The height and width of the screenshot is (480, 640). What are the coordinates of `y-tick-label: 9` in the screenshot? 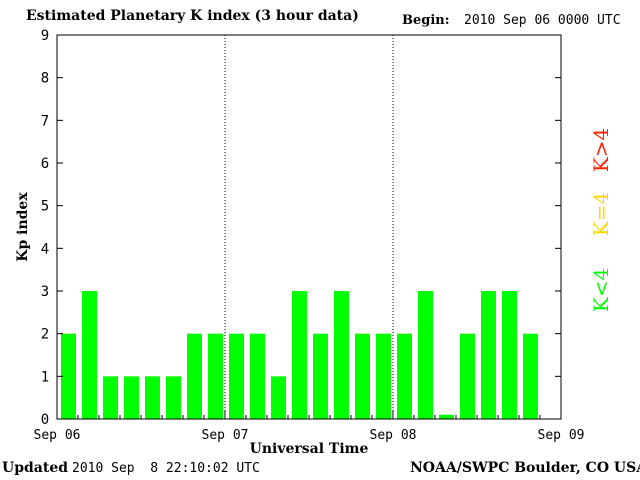 It's located at (45, 36).